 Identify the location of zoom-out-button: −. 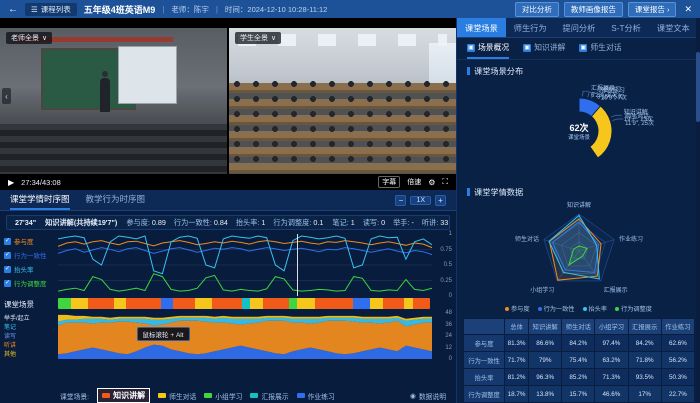
(401, 200).